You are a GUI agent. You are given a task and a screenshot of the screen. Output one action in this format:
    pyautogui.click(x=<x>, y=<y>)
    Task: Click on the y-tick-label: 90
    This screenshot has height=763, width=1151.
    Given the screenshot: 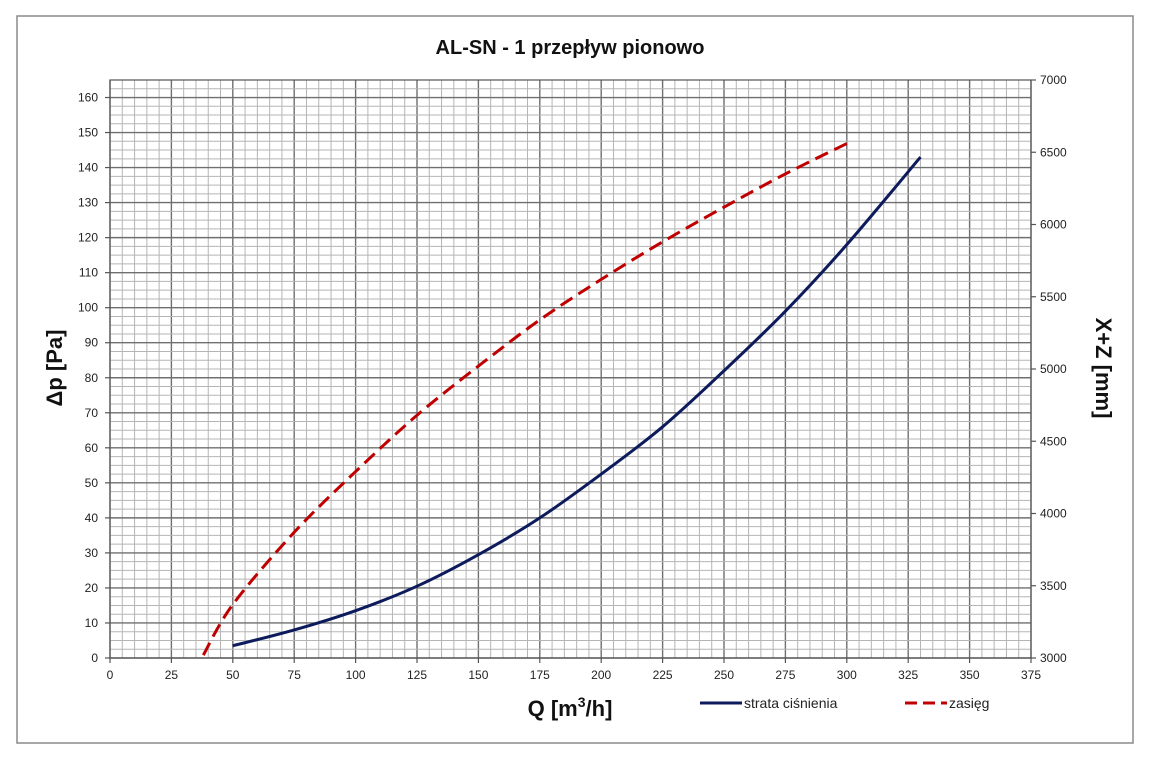 What is the action you would take?
    pyautogui.click(x=92, y=343)
    